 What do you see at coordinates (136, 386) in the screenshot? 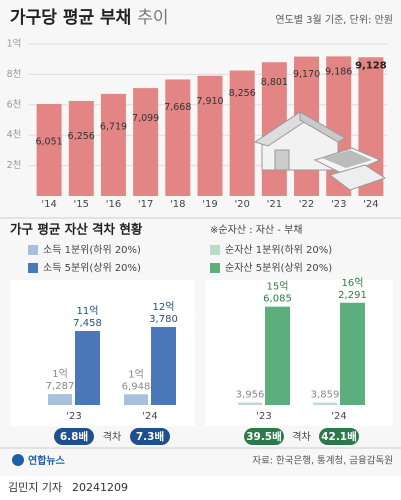
I see `value-label: 6,948` at bounding box center [136, 386].